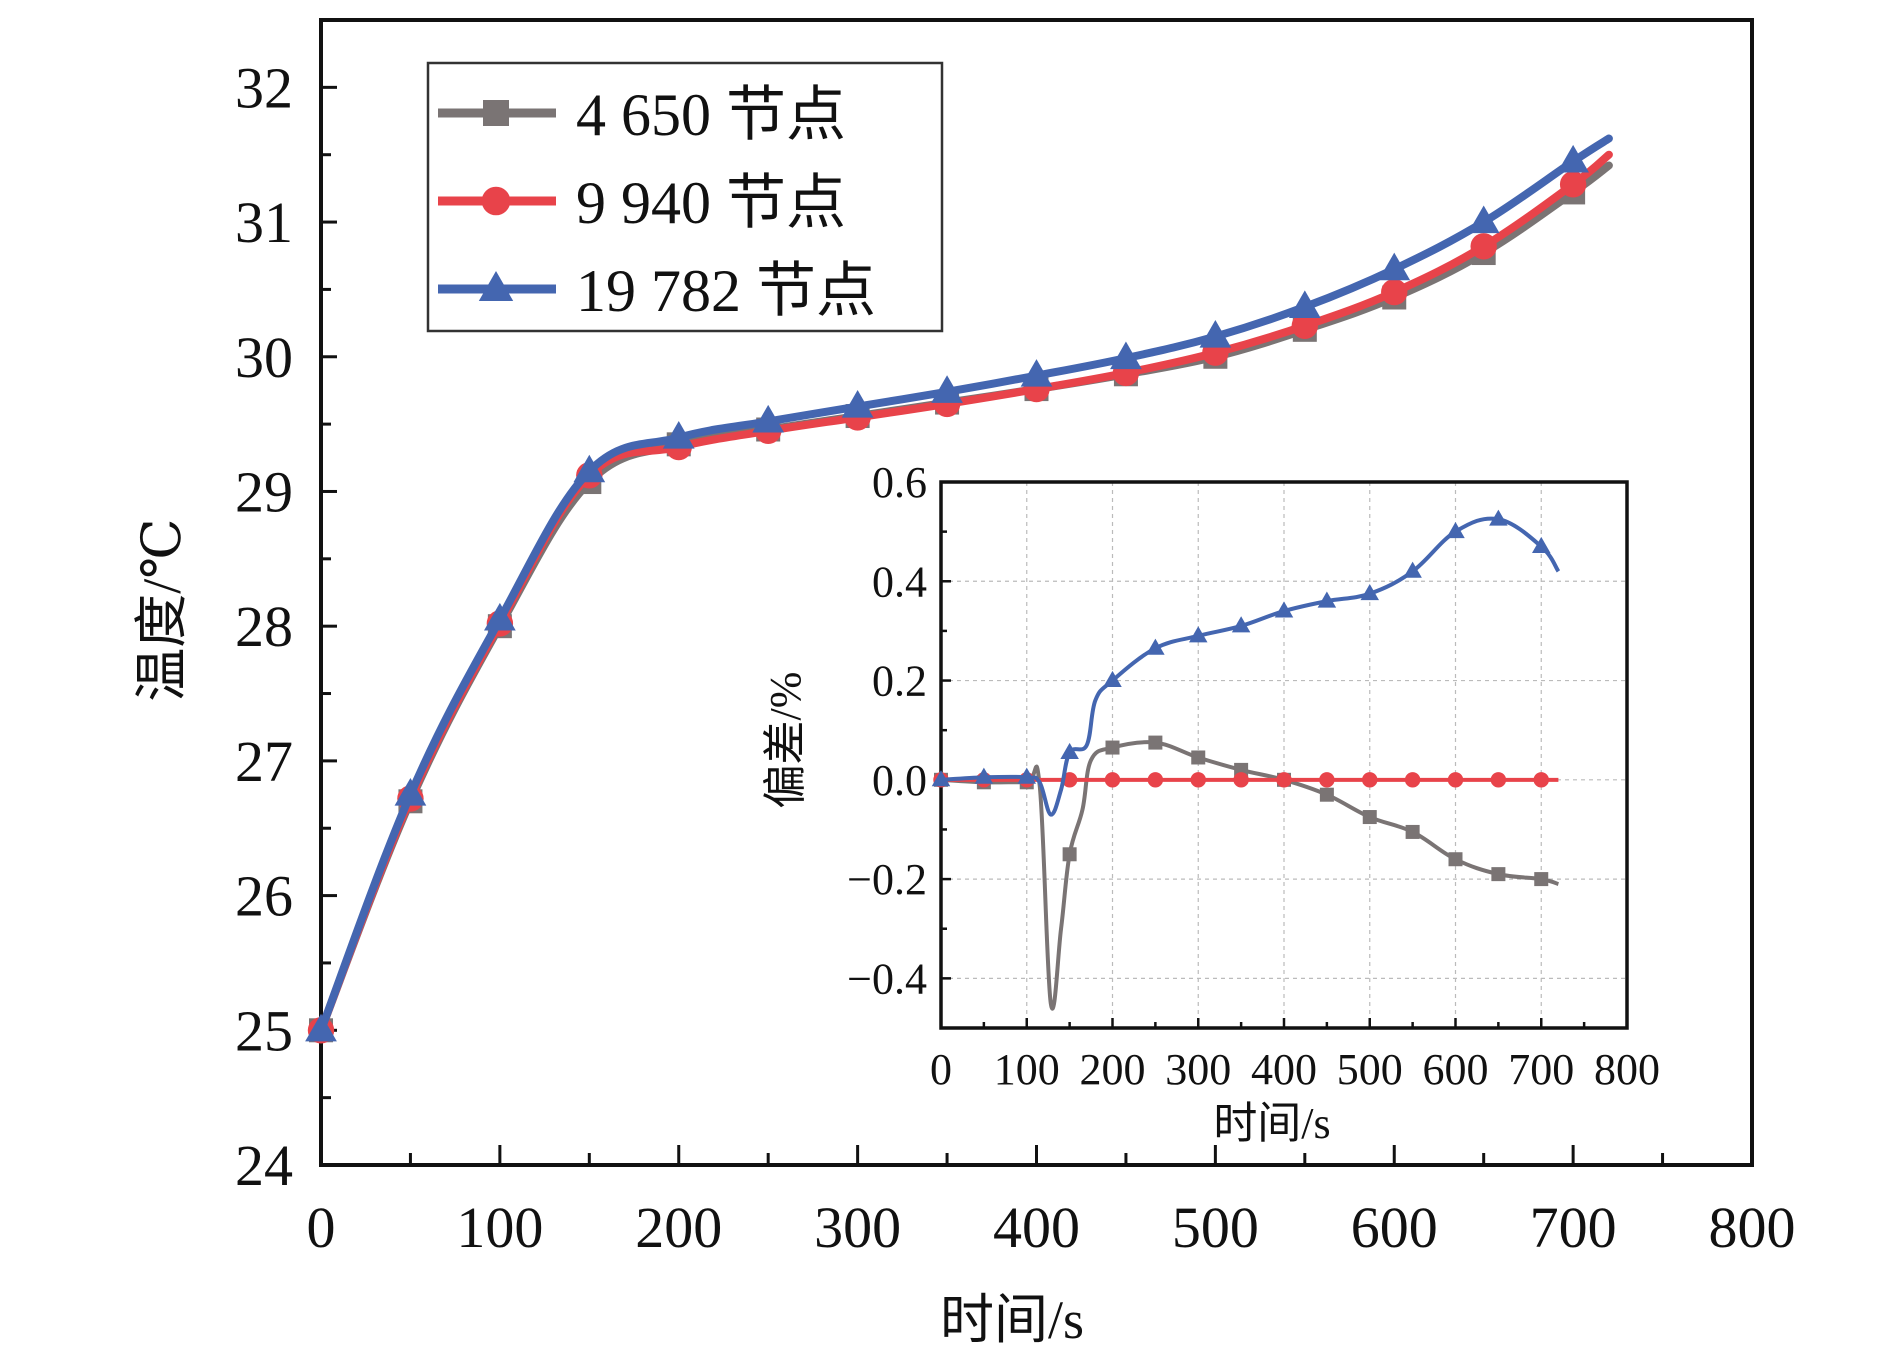  What do you see at coordinates (1215, 1227) in the screenshot?
I see `x-tick-label: 500` at bounding box center [1215, 1227].